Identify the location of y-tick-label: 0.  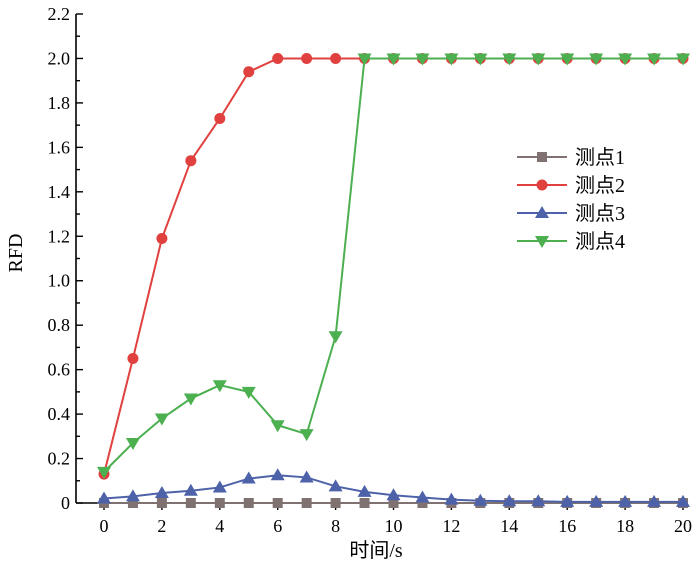
(65, 503).